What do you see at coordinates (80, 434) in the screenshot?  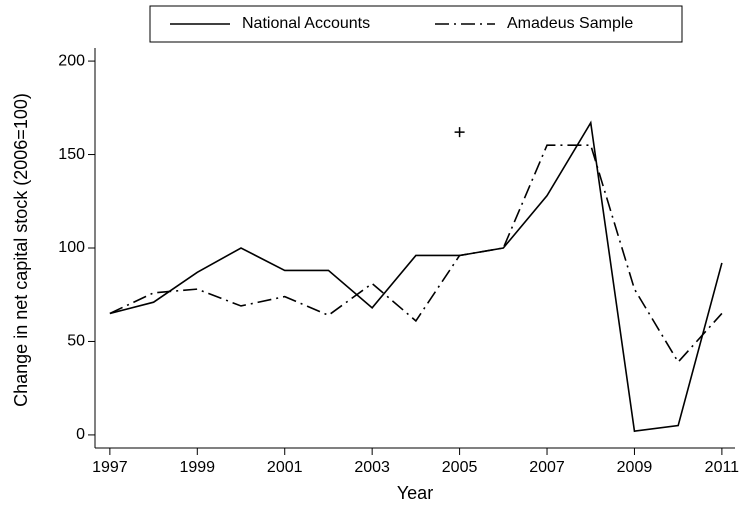 I see `y-tick-label: 0` at bounding box center [80, 434].